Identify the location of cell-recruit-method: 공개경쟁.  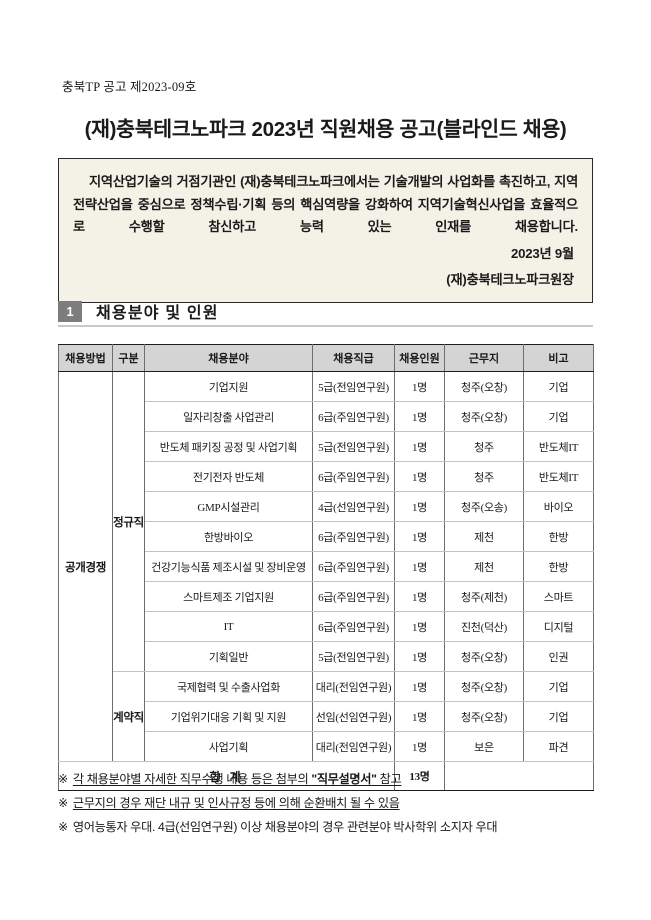
(85, 566).